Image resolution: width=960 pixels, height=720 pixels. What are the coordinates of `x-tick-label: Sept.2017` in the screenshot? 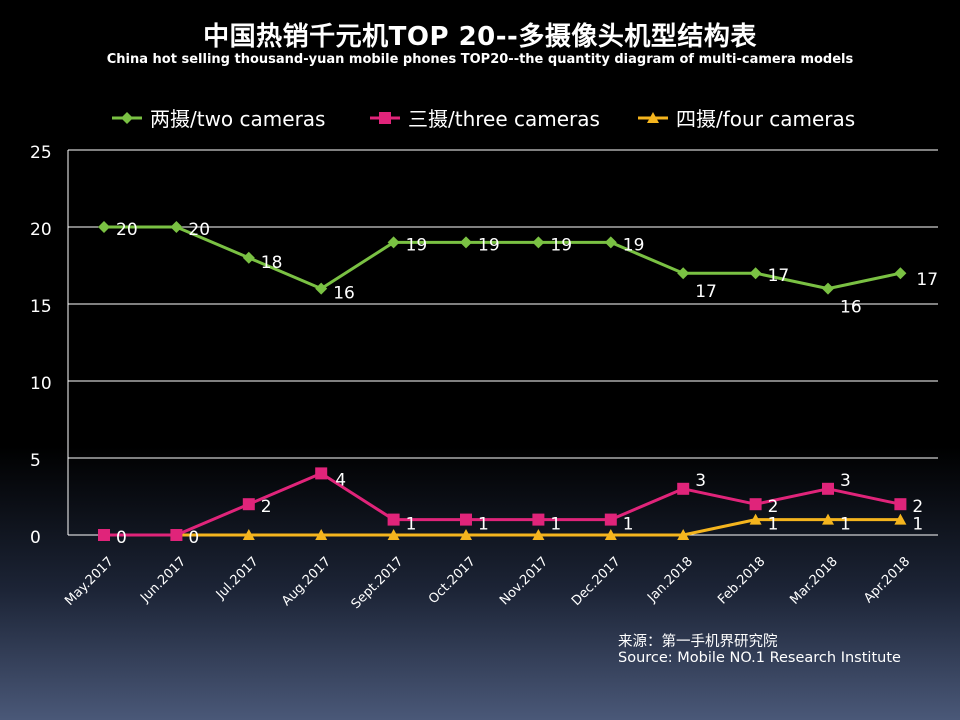 It's located at (378, 583).